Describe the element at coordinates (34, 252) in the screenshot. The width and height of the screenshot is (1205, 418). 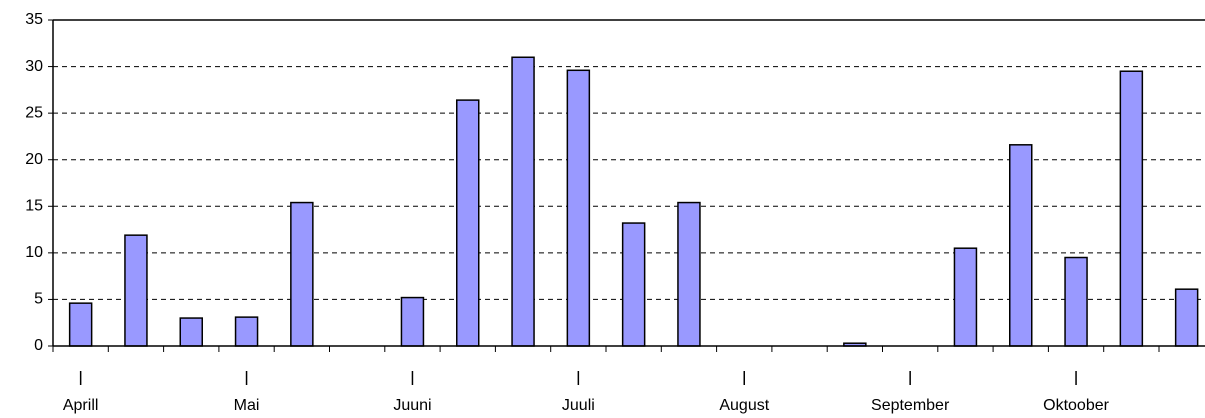
I see `y-tick-label: 10` at that location.